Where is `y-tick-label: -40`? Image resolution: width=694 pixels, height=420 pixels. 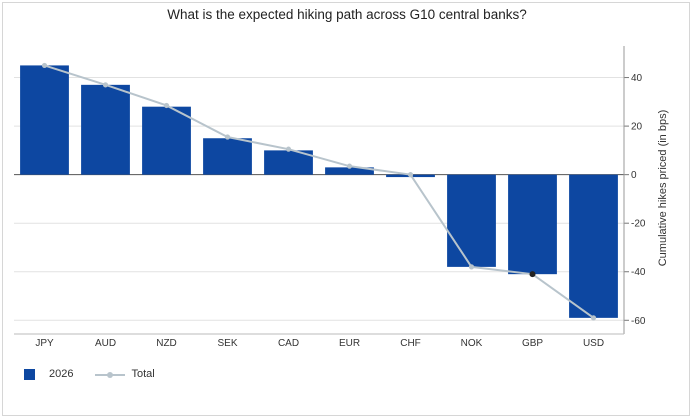
y-tick-label: -40 is located at coordinates (638, 272).